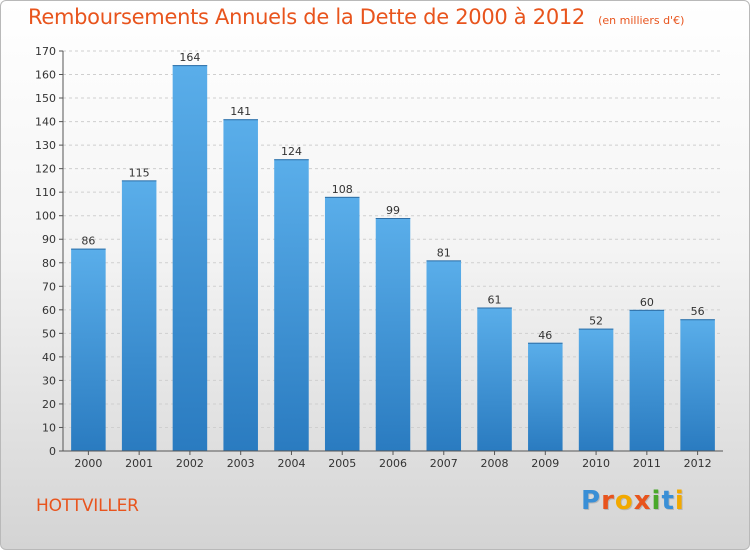 Image resolution: width=750 pixels, height=550 pixels. What do you see at coordinates (393, 210) in the screenshot?
I see `data-label-2006: 99` at bounding box center [393, 210].